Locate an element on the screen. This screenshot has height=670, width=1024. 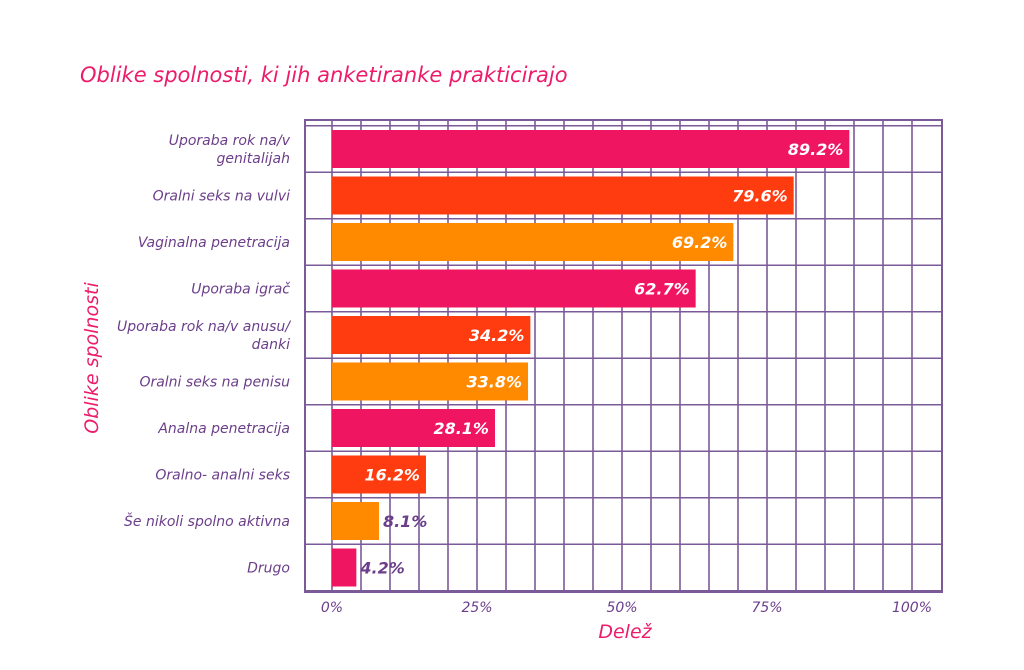
category-label-line: Oralno- analni seks is located at coordinates (222, 476).